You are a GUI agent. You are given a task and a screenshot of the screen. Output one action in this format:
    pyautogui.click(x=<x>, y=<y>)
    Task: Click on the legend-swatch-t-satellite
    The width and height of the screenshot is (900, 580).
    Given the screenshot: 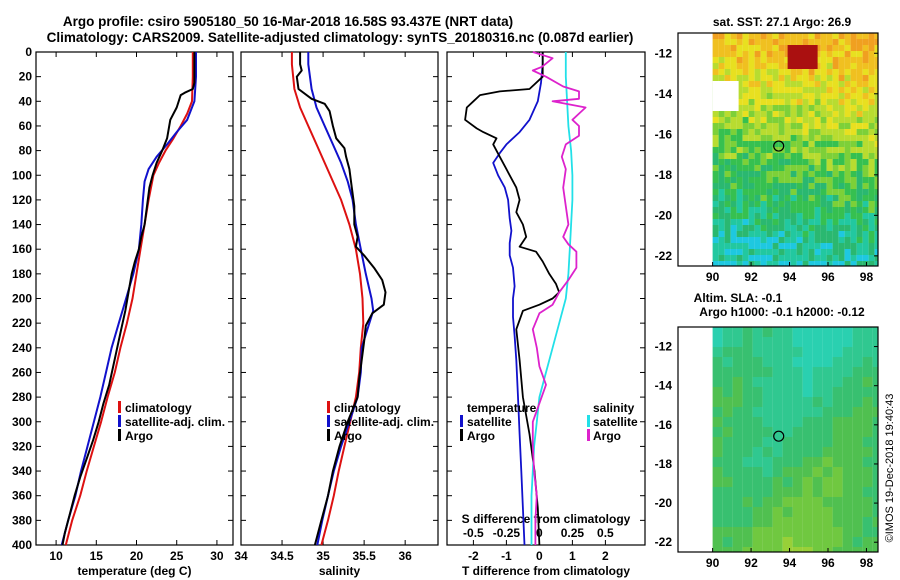 What is the action you would take?
    pyautogui.click(x=461, y=421)
    